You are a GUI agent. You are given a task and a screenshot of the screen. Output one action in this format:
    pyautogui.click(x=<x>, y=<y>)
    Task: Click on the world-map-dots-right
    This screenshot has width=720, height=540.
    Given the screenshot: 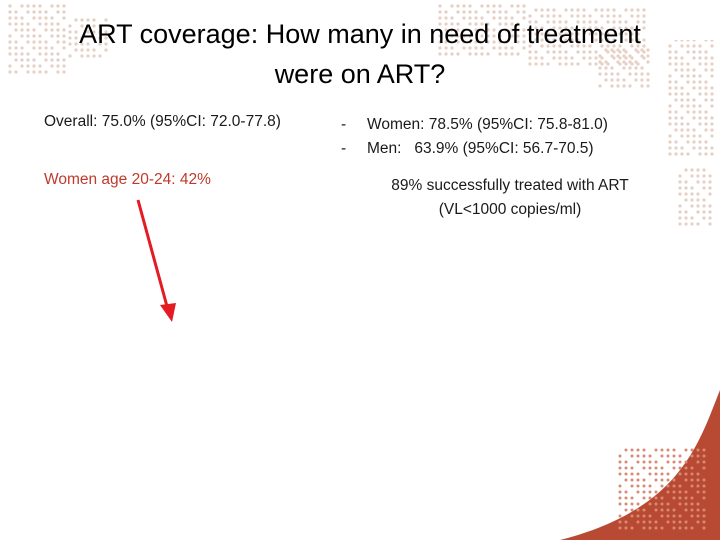 What is the action you would take?
    pyautogui.click(x=691, y=133)
    